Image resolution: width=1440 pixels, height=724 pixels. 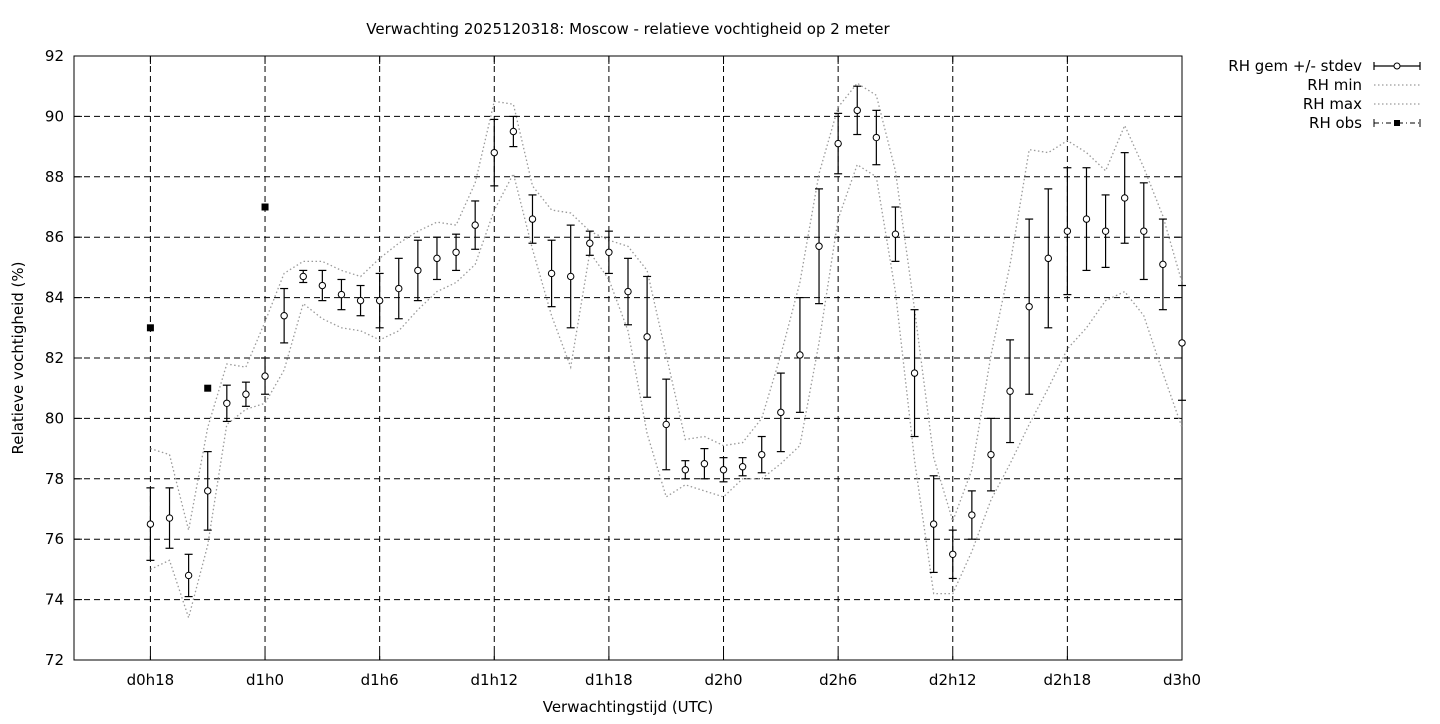 I want to click on y-tick-label: 90, so click(x=54, y=116).